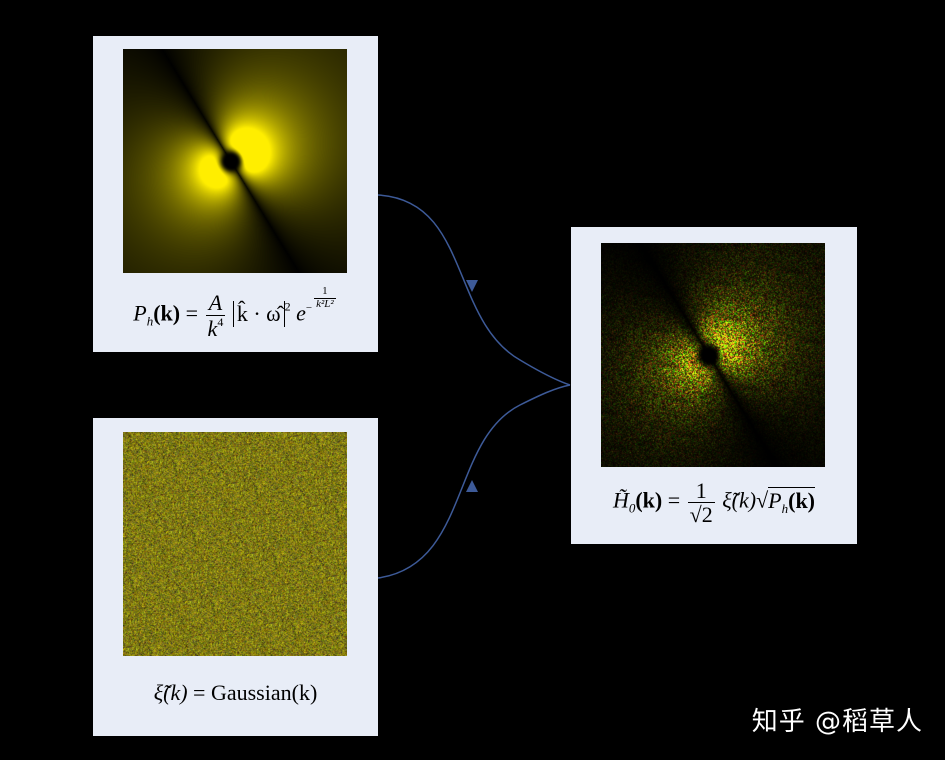  I want to click on noise-formula: ξ̃(k) = Gaussian(k), so click(235, 692).